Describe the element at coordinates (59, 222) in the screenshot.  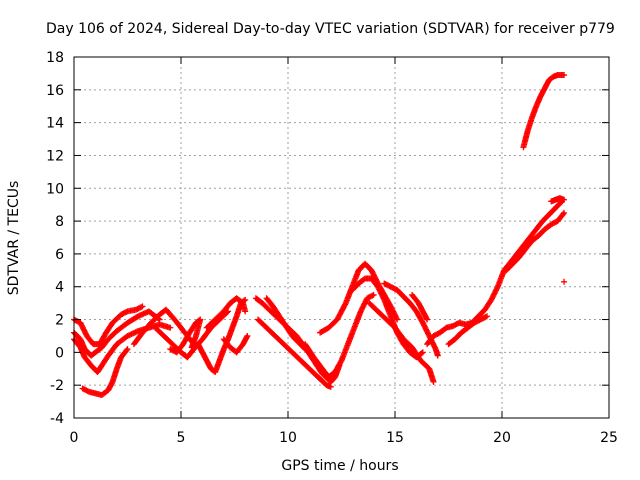
I see `y-tick-label: 8` at that location.